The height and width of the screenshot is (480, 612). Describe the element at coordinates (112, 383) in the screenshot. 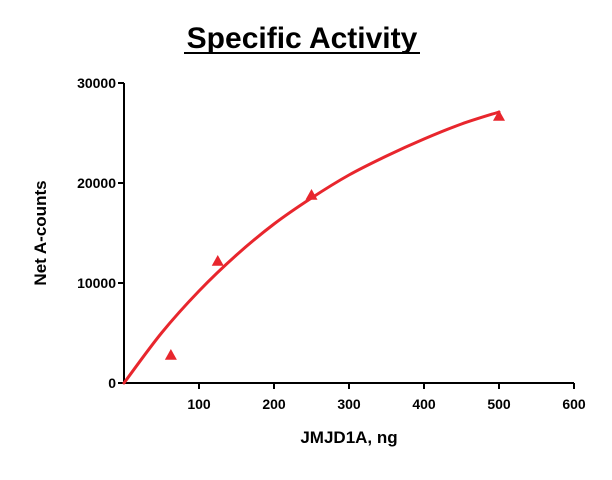

I see `y-tick-label: 0` at that location.